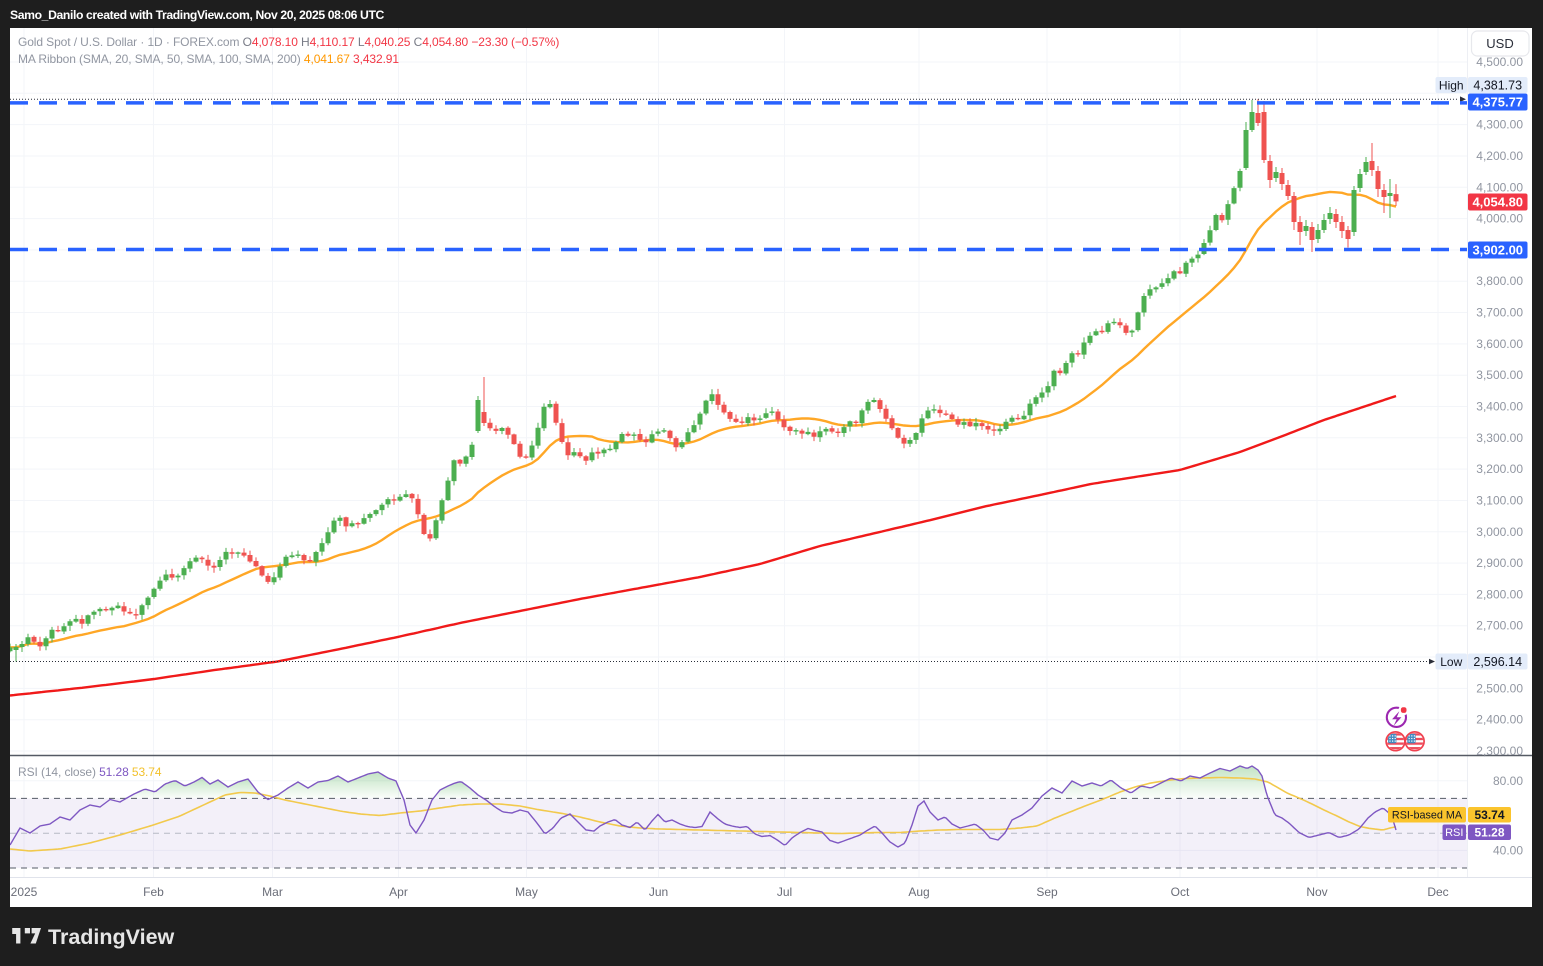  Describe the element at coordinates (1489, 833) in the screenshot. I see `svg-text: 51.28` at that location.